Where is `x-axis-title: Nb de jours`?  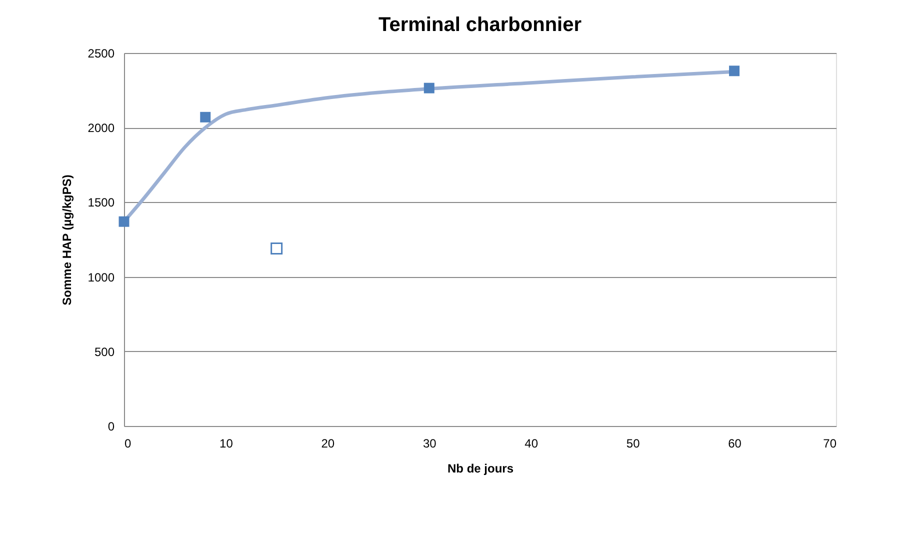 x-axis-title: Nb de jours is located at coordinates (480, 469).